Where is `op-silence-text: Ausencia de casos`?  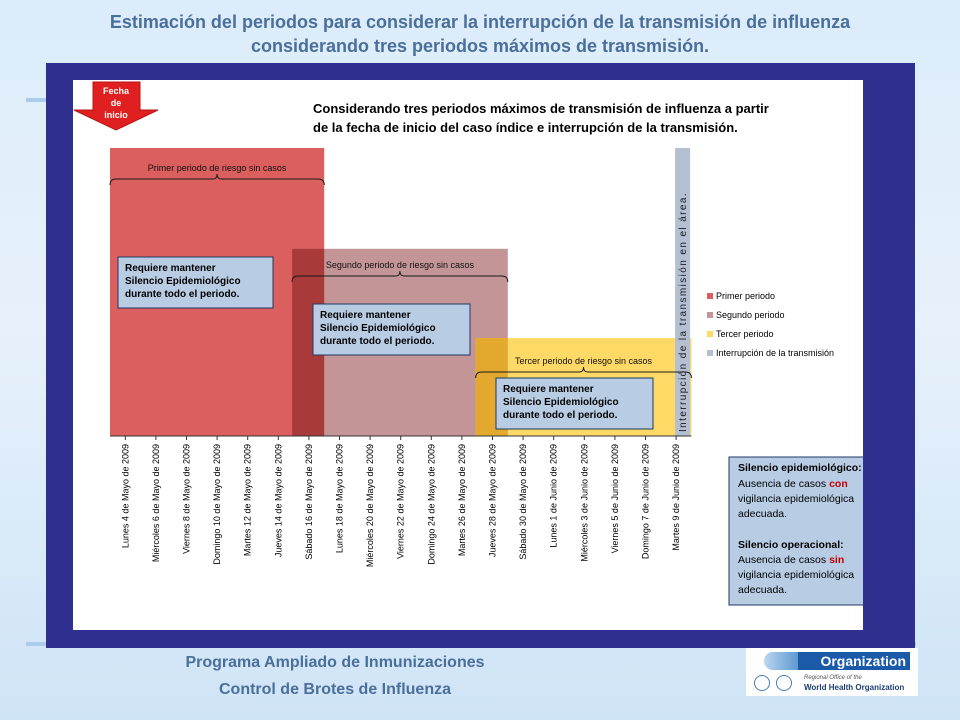 op-silence-text: Ausencia de casos is located at coordinates (783, 560).